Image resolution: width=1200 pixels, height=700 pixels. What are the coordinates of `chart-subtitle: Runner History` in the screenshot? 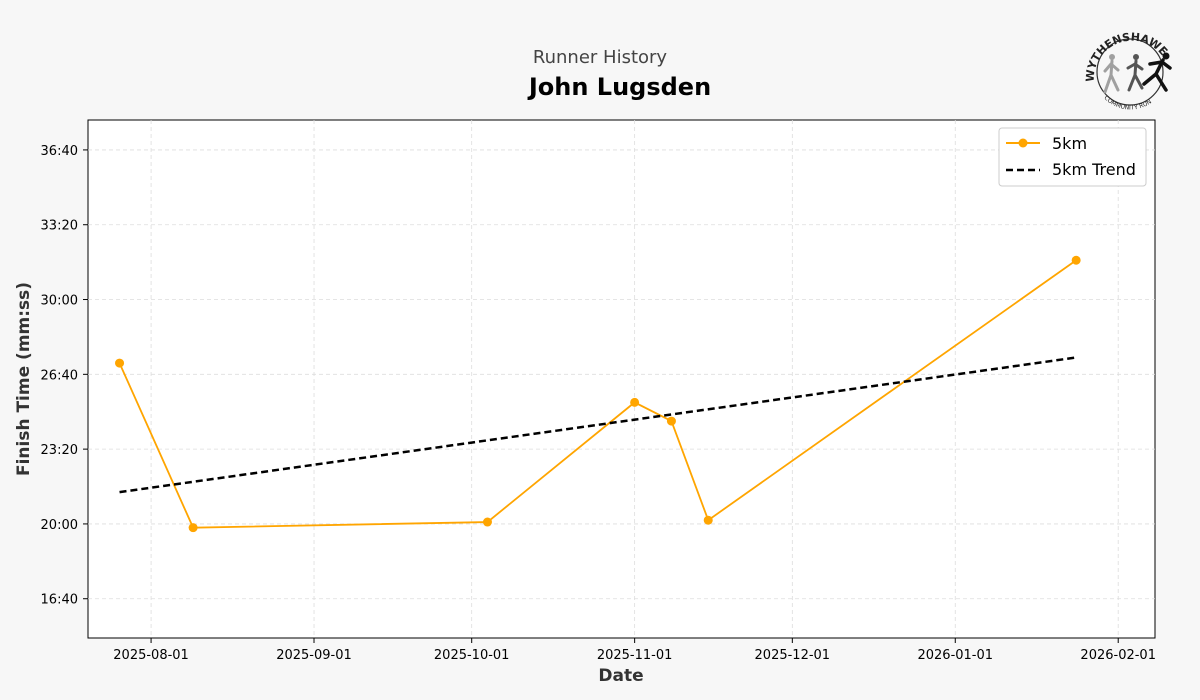 It's located at (600, 57).